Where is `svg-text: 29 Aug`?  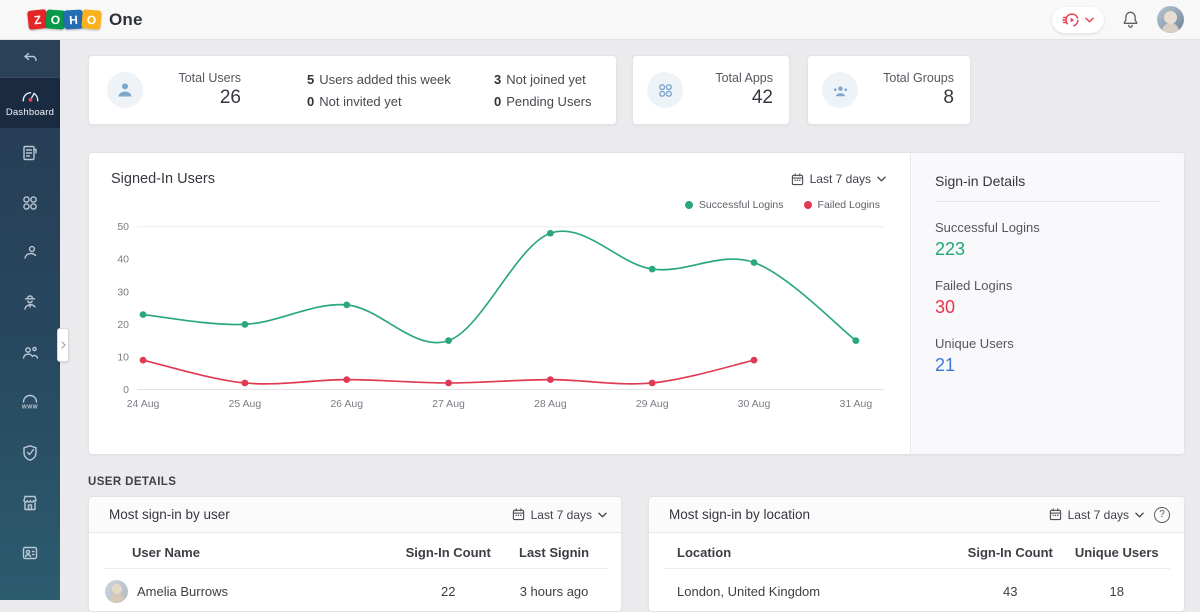 svg-text: 29 Aug is located at coordinates (652, 404).